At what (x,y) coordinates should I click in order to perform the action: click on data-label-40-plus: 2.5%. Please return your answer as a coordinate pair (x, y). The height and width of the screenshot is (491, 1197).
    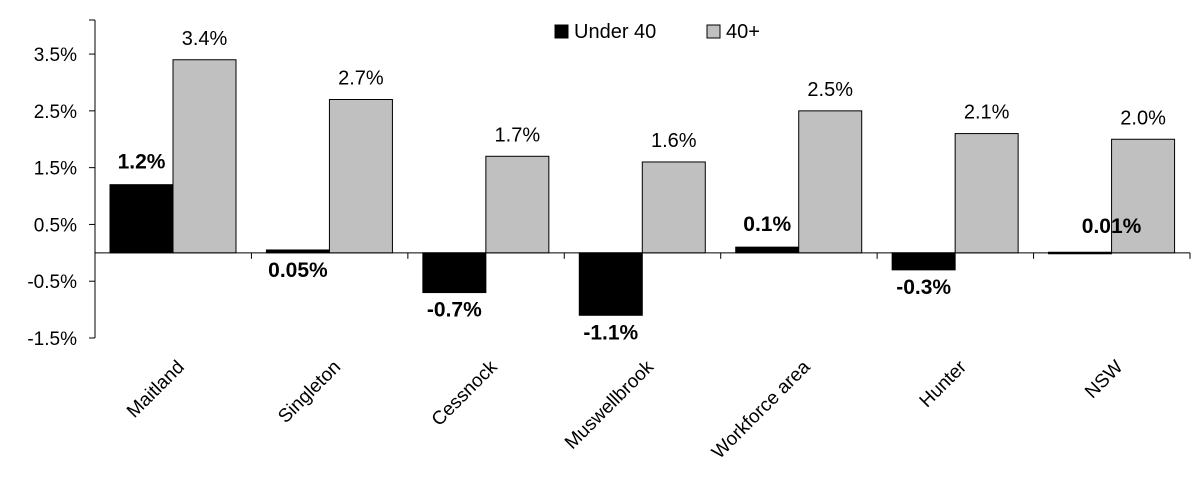
    Looking at the image, I should click on (830, 90).